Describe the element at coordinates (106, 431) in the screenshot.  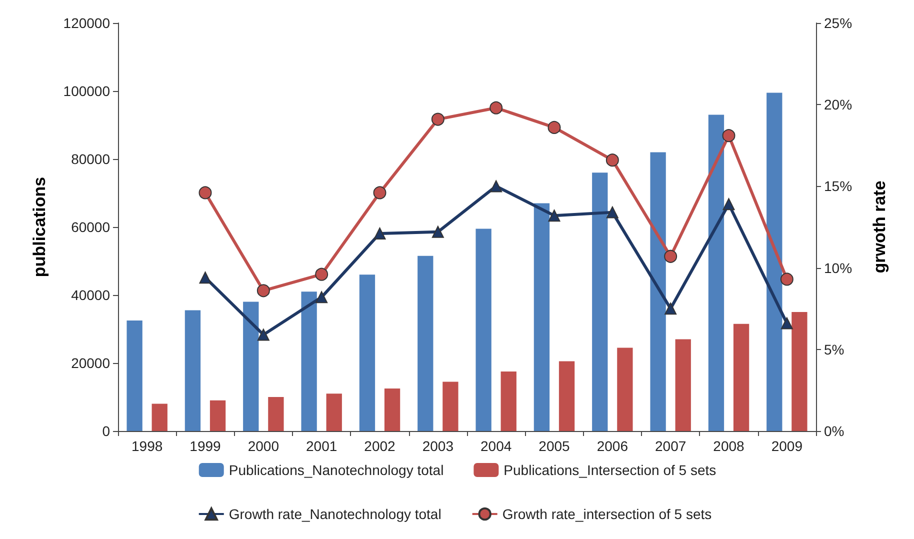
I see `y-tick-label: 0` at that location.